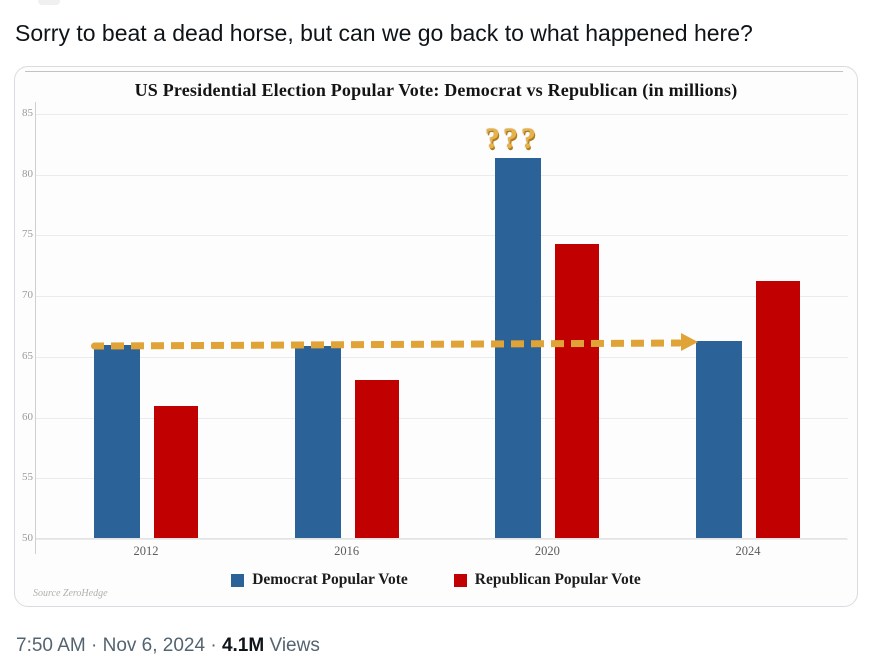 The image size is (873, 662). Describe the element at coordinates (27, 477) in the screenshot. I see `y-tick-label-55: 55` at that location.